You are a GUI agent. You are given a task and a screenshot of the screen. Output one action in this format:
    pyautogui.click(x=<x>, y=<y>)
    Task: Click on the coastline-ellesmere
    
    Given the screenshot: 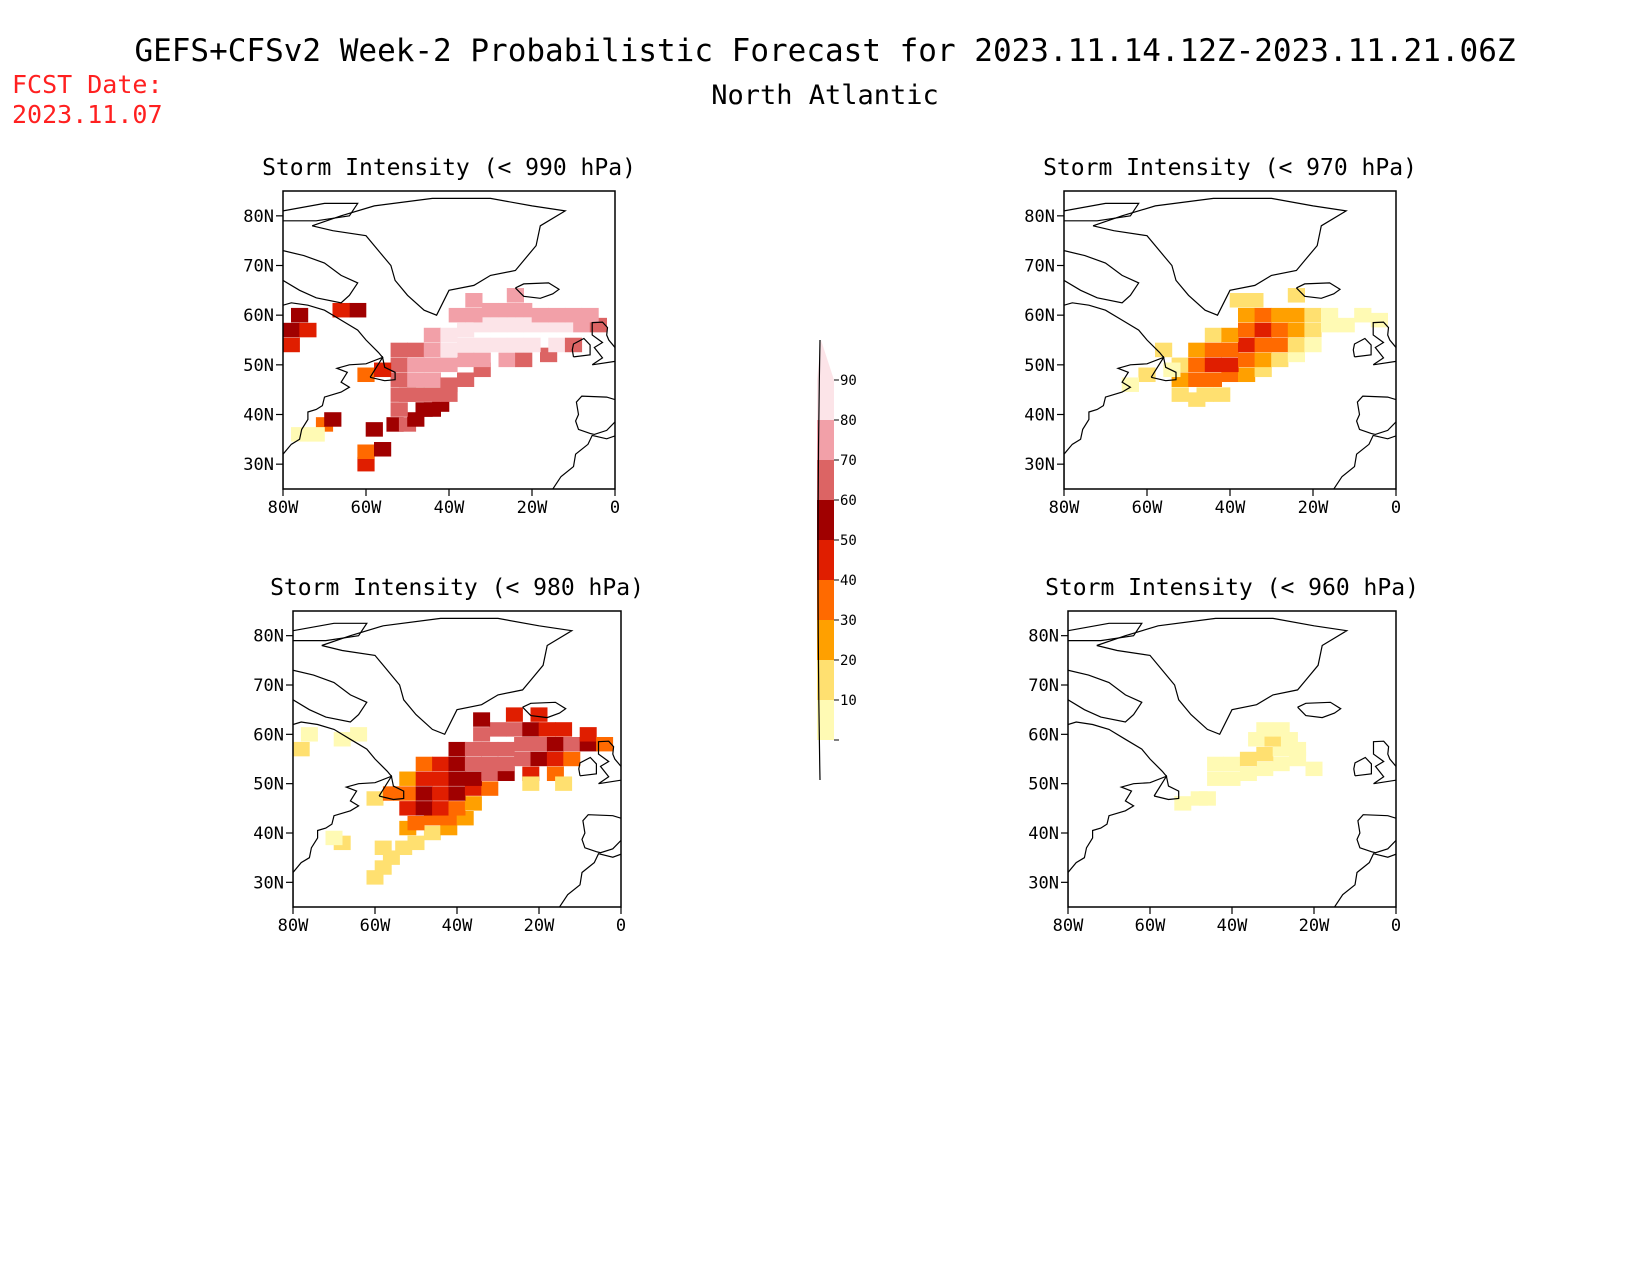 What is the action you would take?
    pyautogui.click(x=321, y=212)
    